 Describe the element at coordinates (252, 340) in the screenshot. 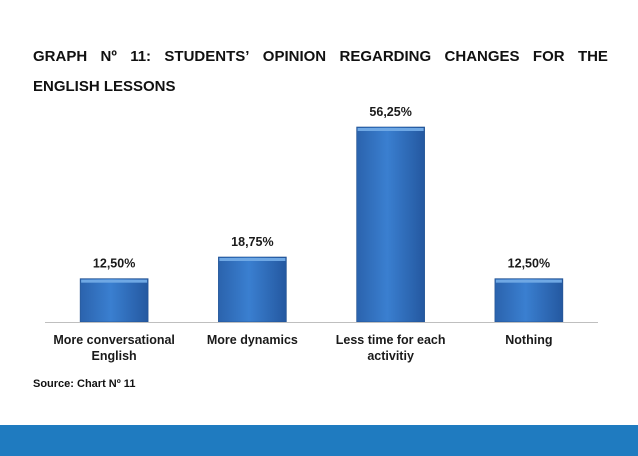

I see `category-label: More dynamics` at that location.